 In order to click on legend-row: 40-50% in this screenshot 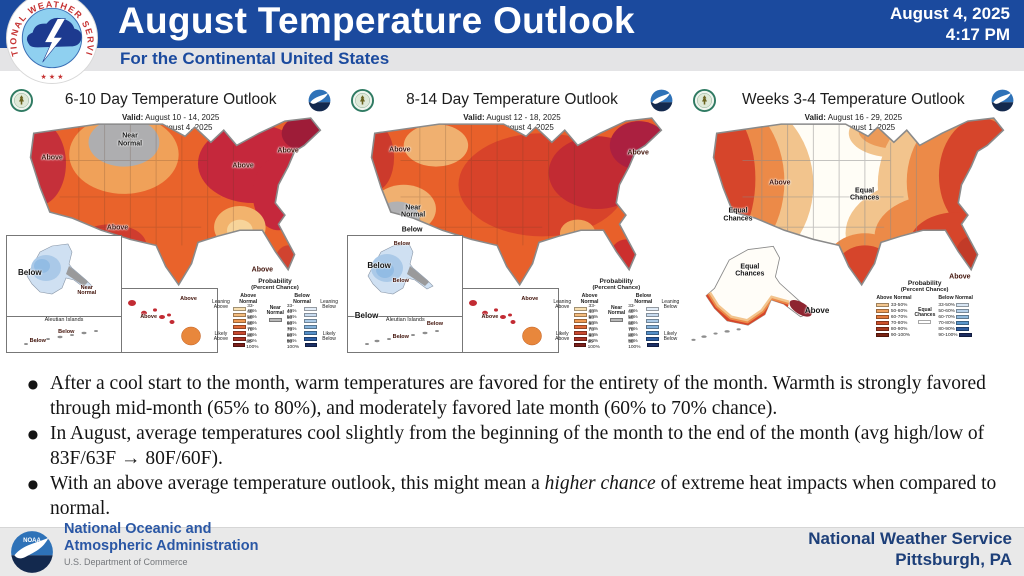, I will do `click(302, 315)`.